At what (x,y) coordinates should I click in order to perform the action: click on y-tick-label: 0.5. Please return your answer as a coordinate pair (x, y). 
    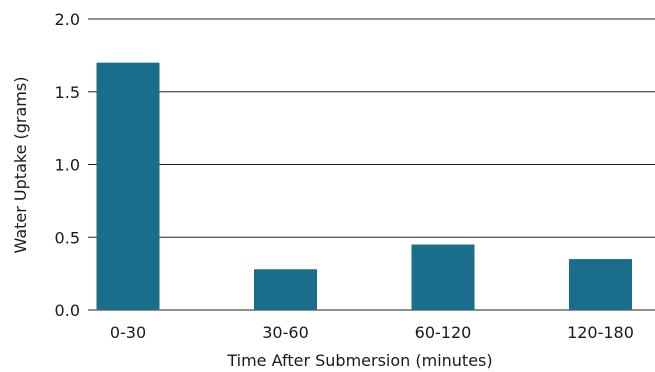
    Looking at the image, I should click on (67, 237).